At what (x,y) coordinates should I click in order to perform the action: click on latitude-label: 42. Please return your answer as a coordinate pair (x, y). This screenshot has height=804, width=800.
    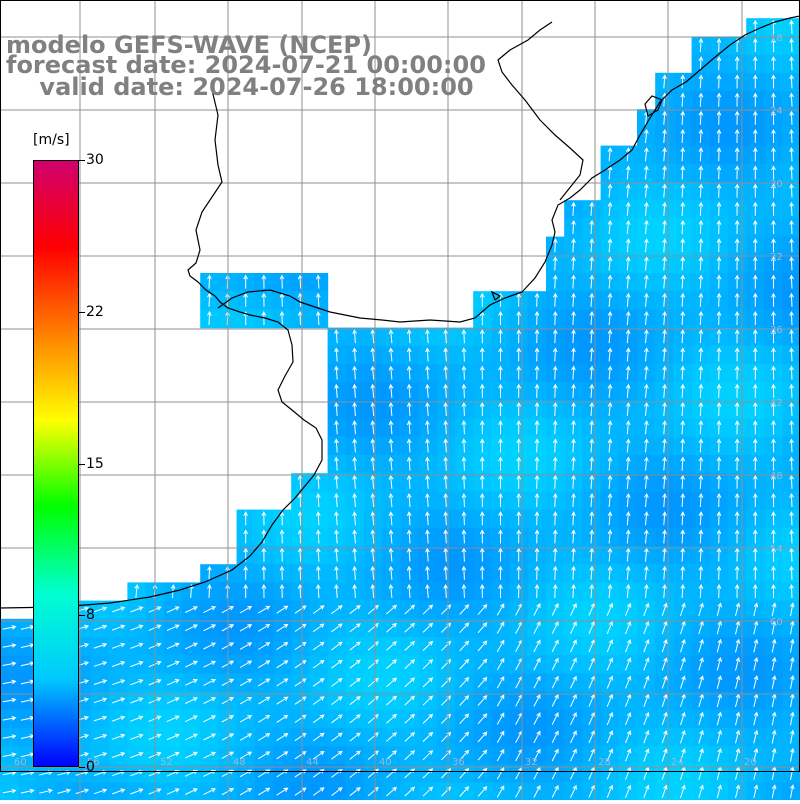
    Looking at the image, I should click on (776, 403).